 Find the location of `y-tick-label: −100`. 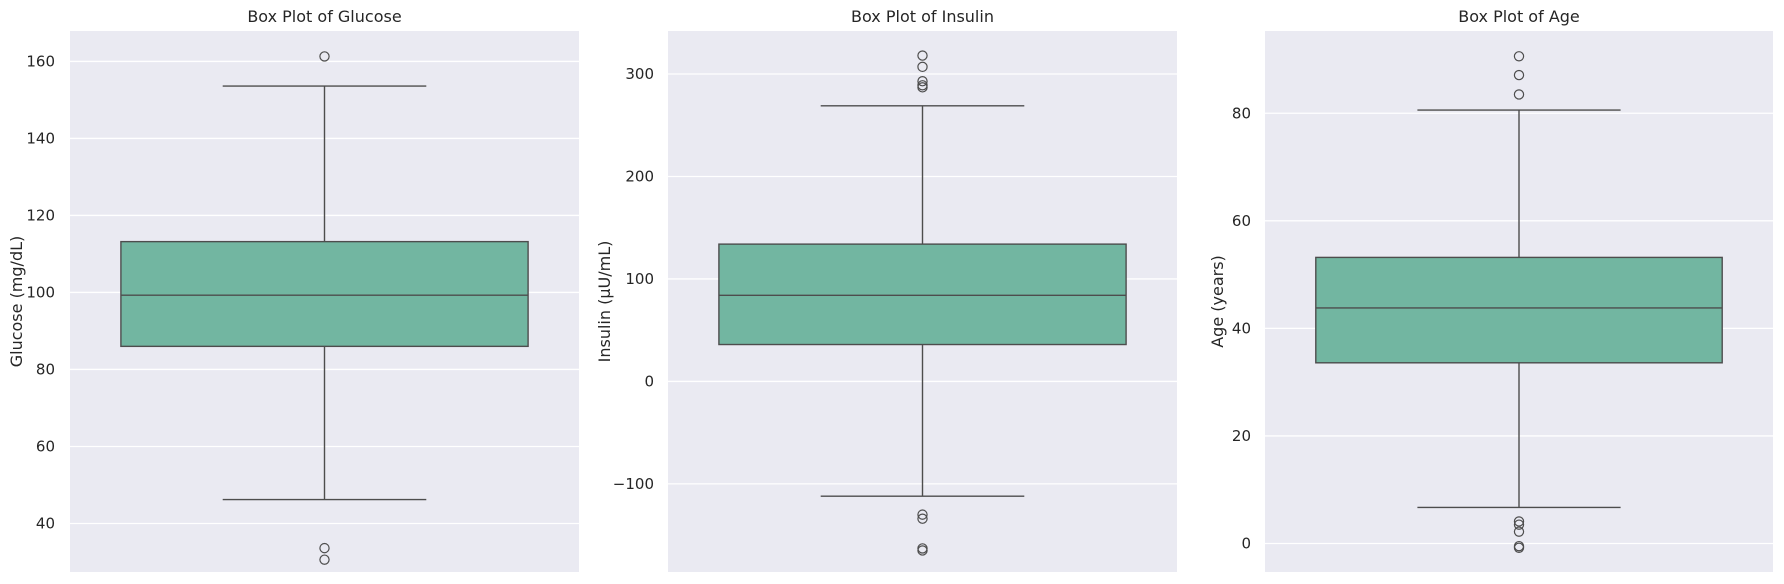

y-tick-label: −100 is located at coordinates (633, 484).